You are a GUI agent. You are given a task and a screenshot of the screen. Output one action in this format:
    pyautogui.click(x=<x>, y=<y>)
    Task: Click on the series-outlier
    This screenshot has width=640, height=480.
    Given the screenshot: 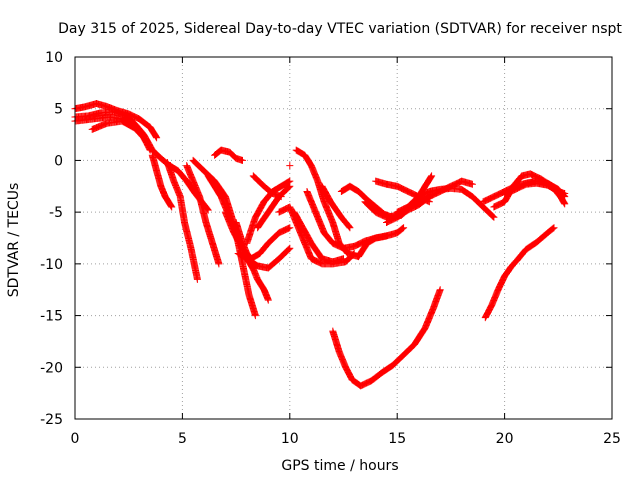 What is the action you would take?
    pyautogui.click(x=290, y=166)
    